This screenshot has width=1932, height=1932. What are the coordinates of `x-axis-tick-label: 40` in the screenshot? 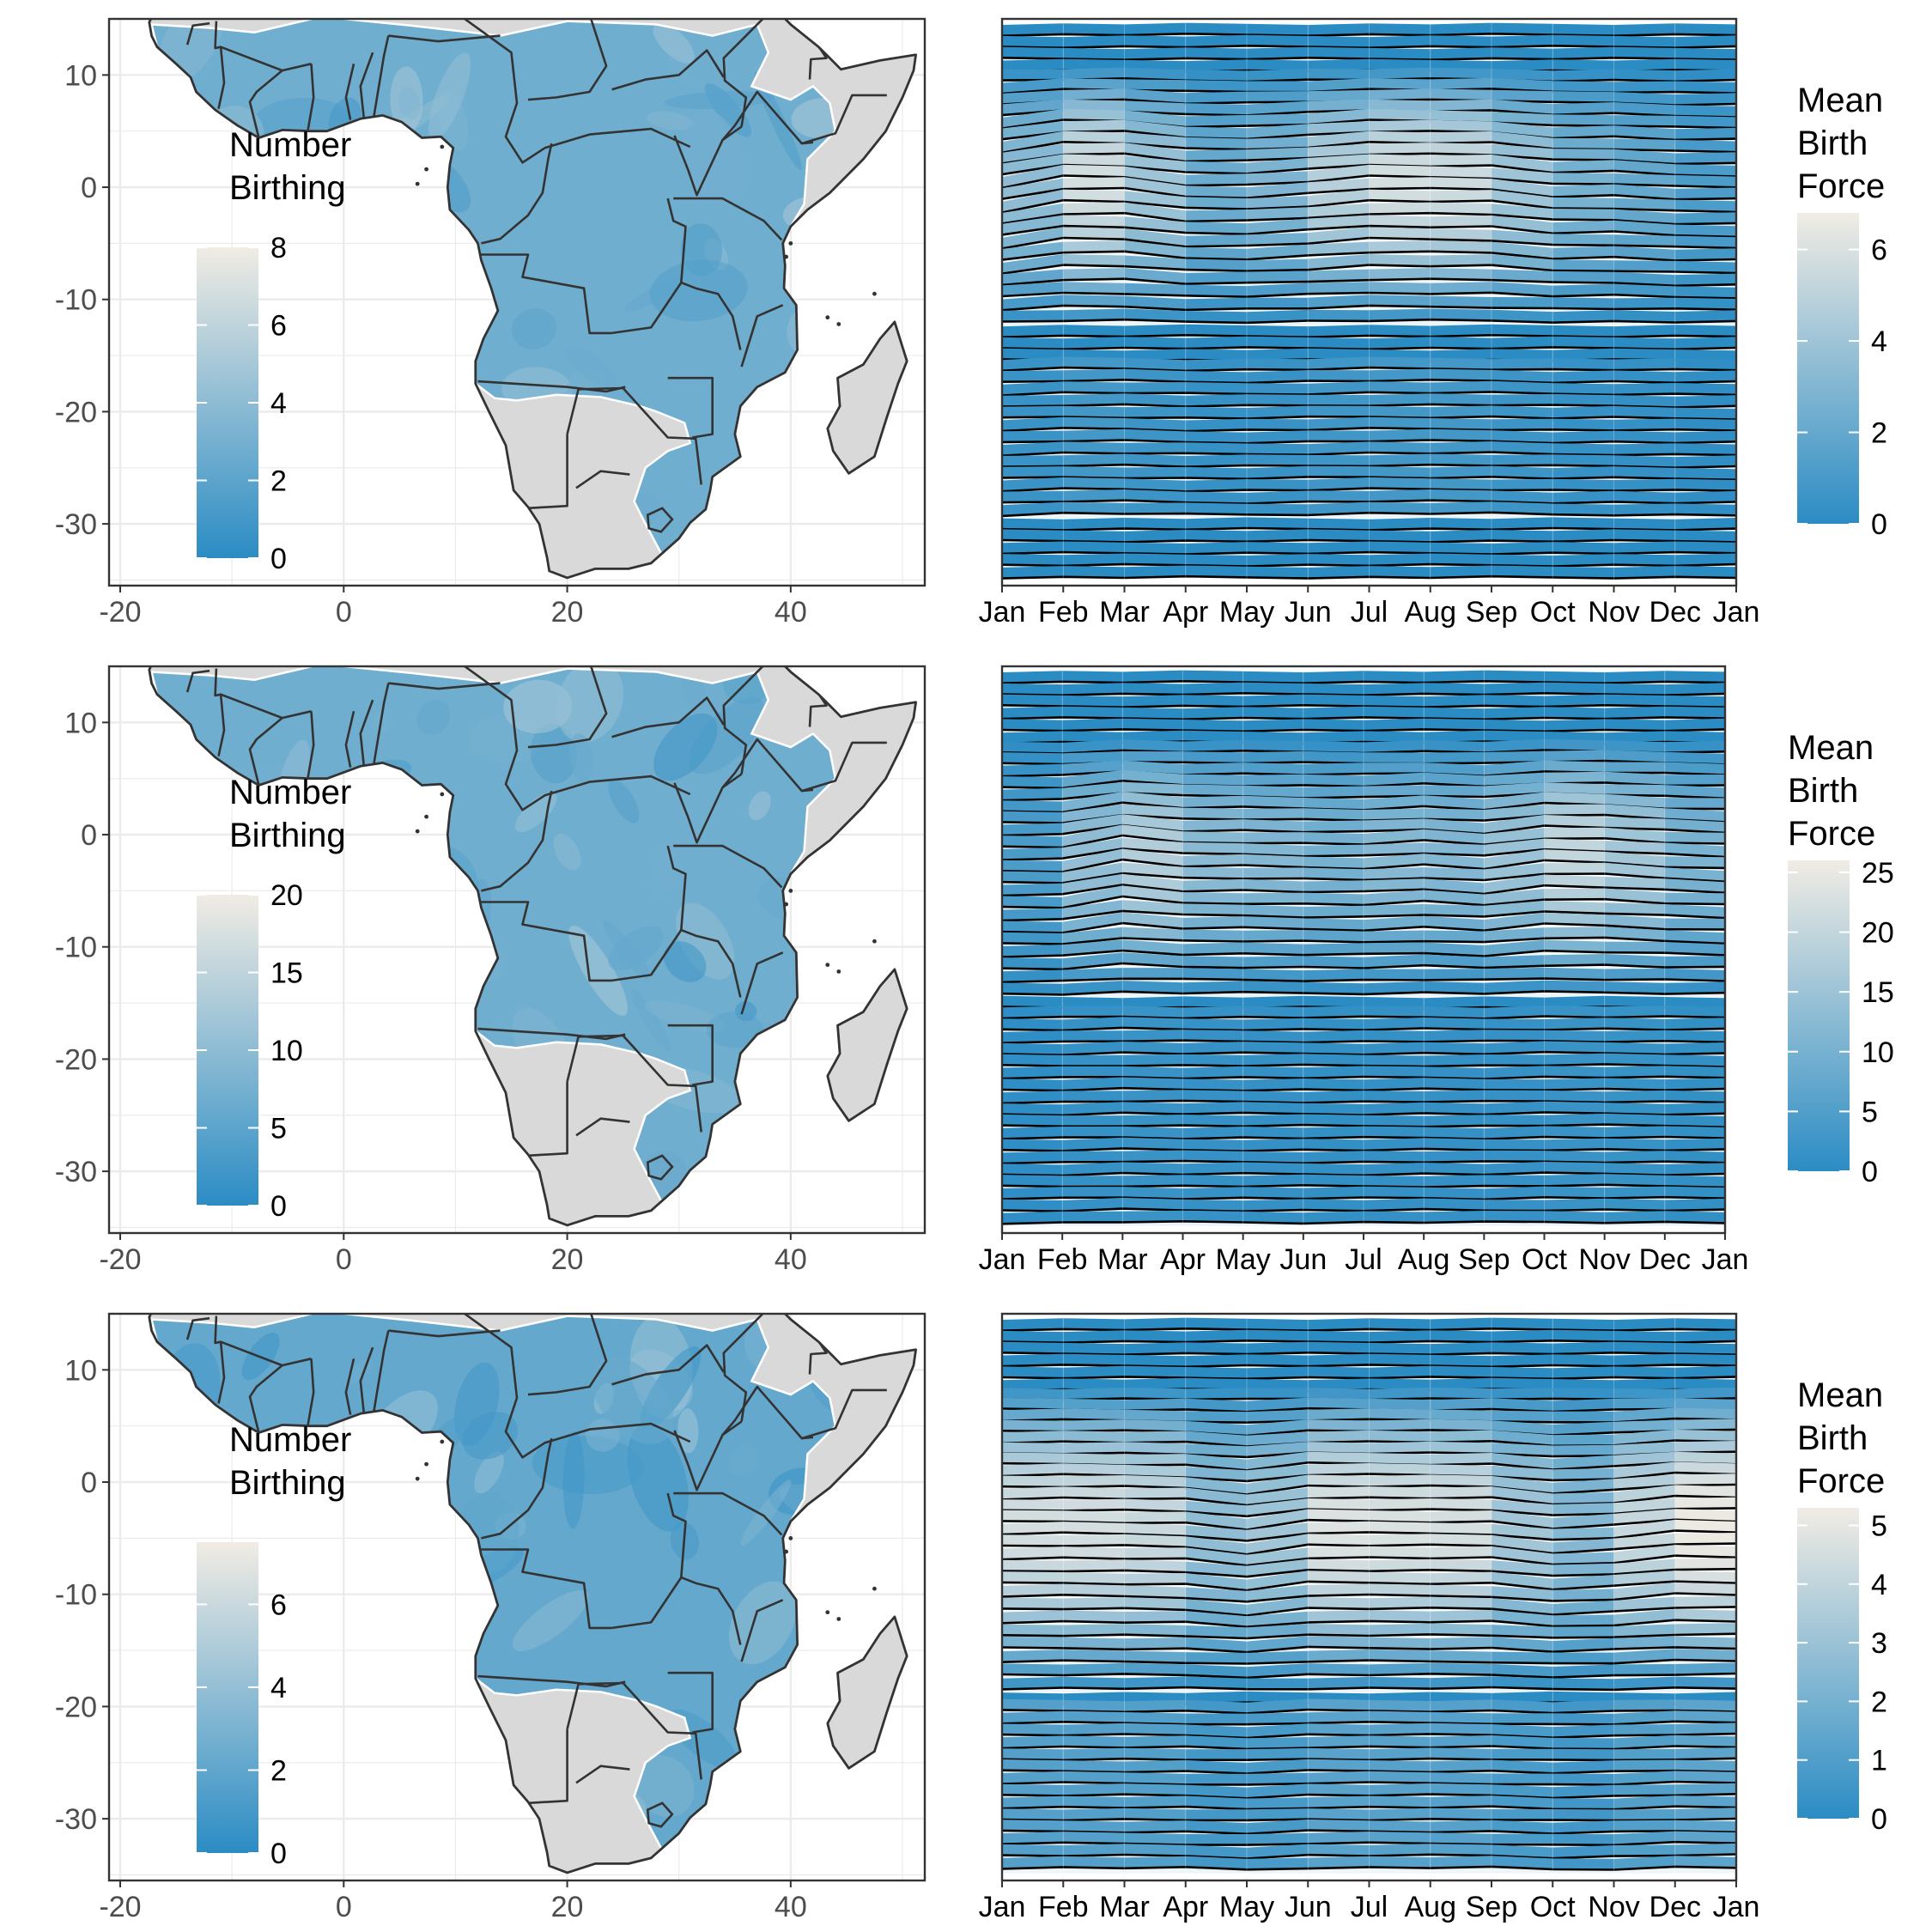 It's located at (791, 1907).